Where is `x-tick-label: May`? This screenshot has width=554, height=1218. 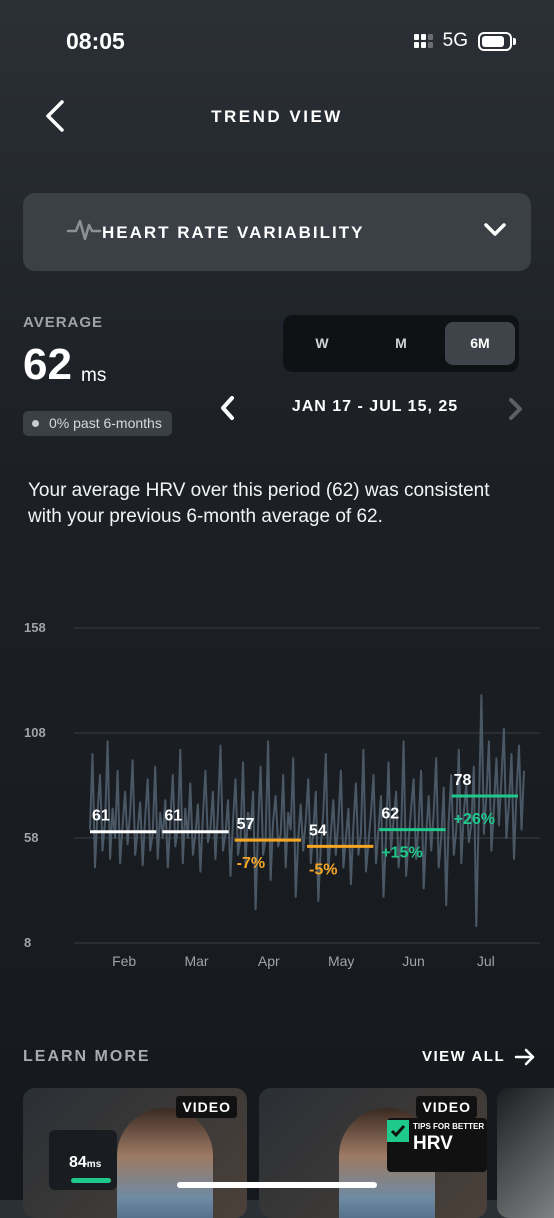
x-tick-label: May is located at coordinates (341, 961).